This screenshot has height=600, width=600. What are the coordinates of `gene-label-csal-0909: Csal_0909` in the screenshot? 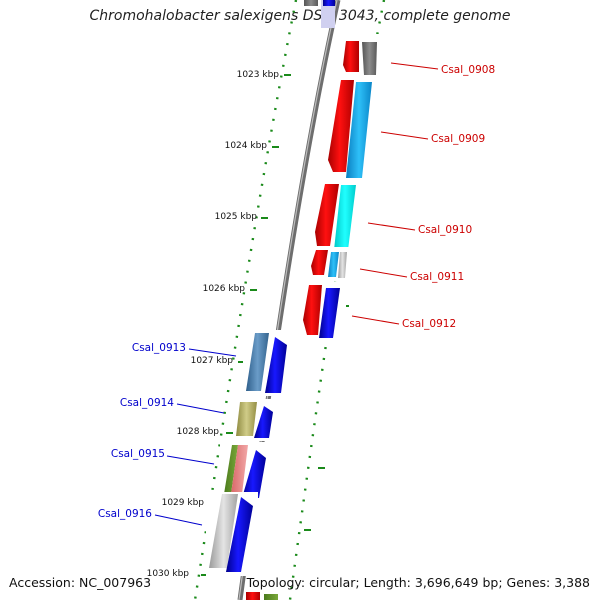 It's located at (458, 139).